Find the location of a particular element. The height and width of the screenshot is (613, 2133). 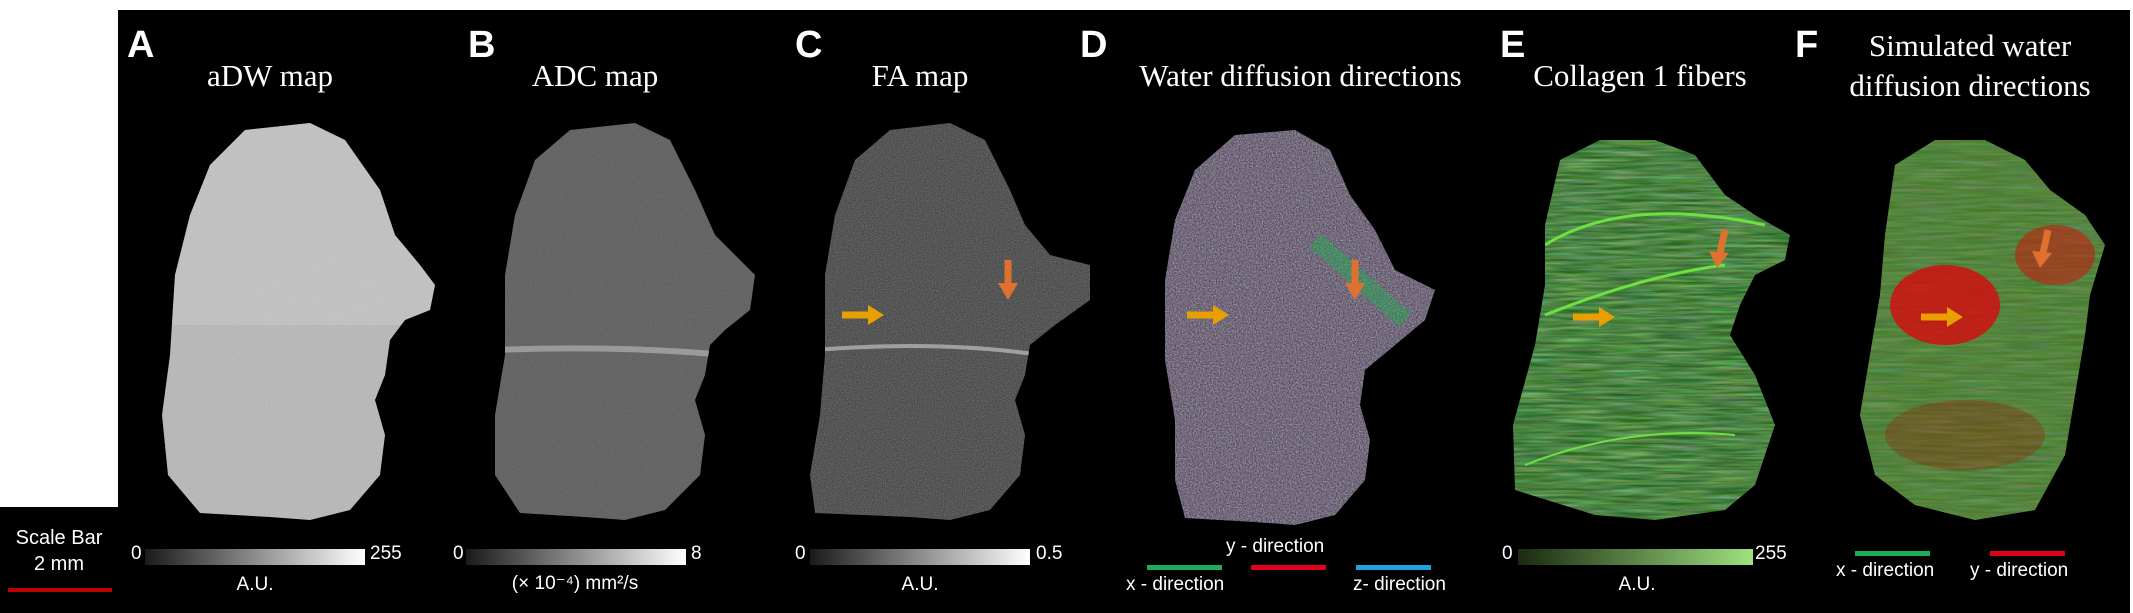

adc-map-image is located at coordinates (625, 321).